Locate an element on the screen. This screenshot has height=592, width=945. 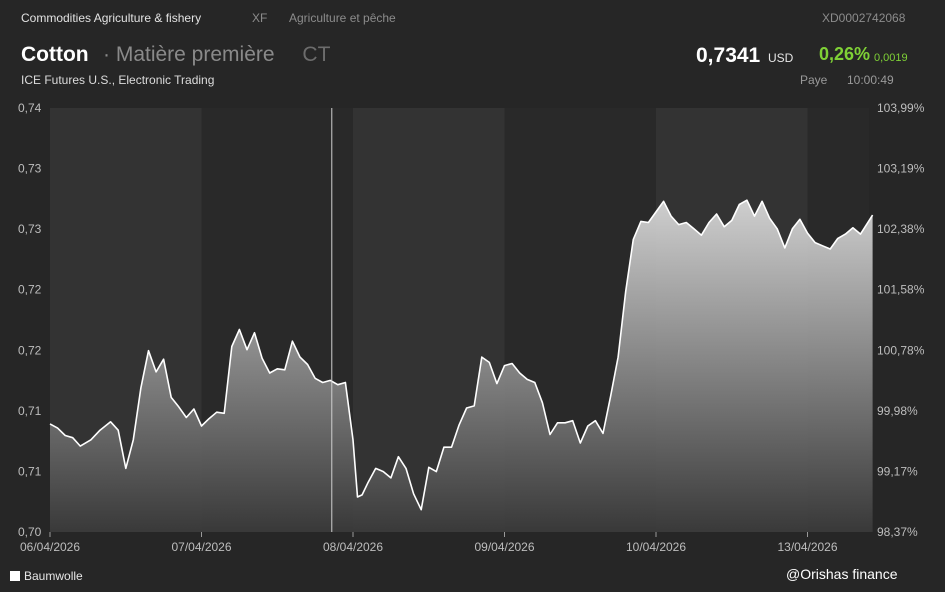
change-percent: 0,26% is located at coordinates (845, 54).